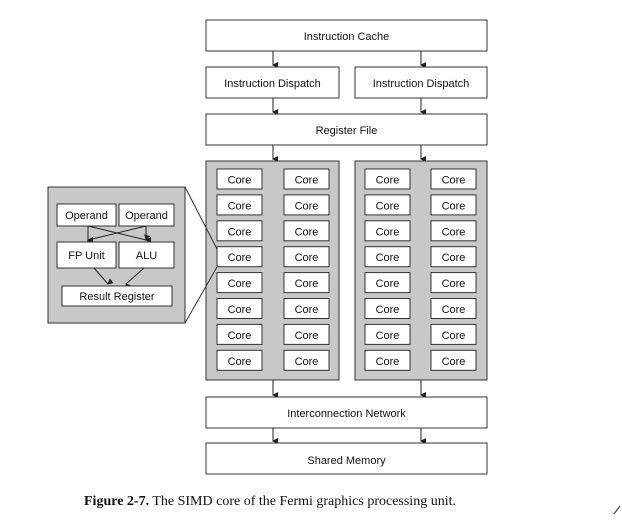 The image size is (622, 526). I want to click on core-left-r3-c2: Core, so click(306, 231).